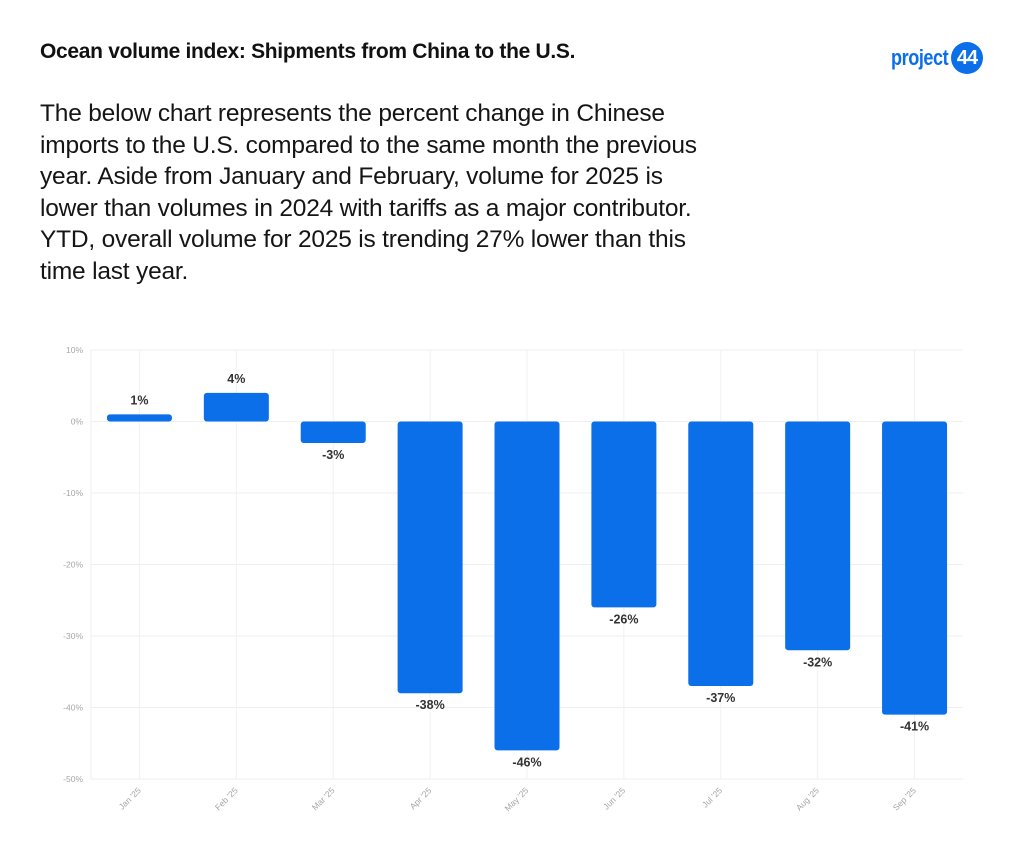  Describe the element at coordinates (73, 493) in the screenshot. I see `y-tick-label: -10%` at that location.